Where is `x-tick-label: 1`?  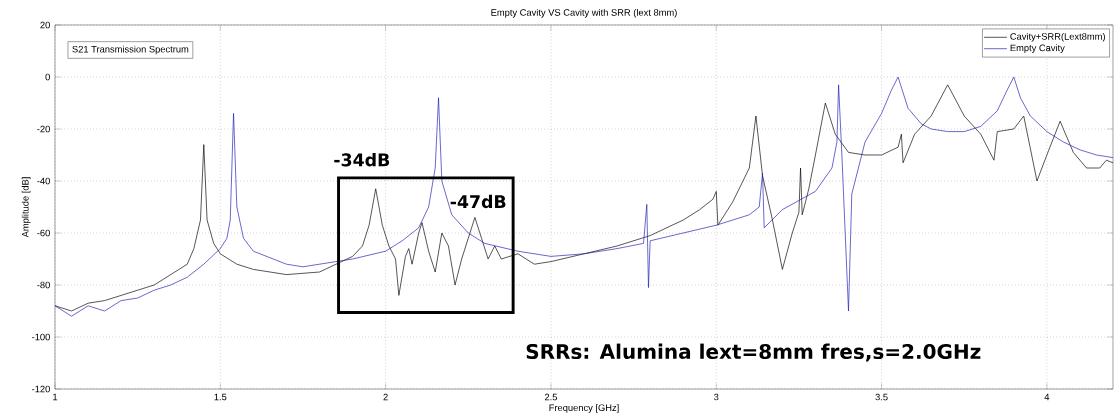
x-tick-label: 1 is located at coordinates (55, 397).